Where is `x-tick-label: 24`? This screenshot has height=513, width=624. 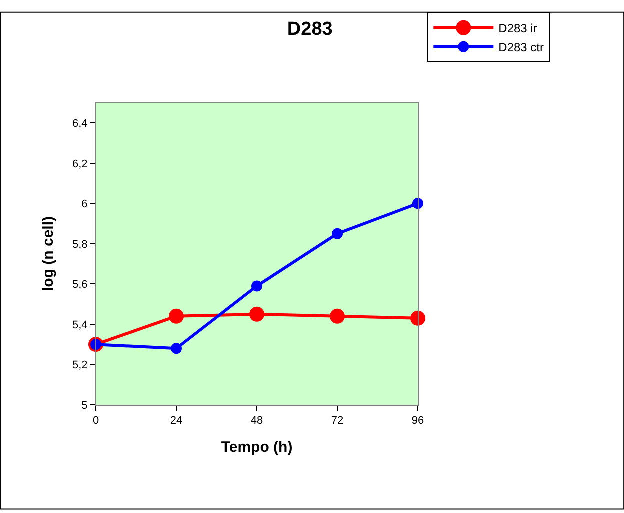
x-tick-label: 24 is located at coordinates (176, 421).